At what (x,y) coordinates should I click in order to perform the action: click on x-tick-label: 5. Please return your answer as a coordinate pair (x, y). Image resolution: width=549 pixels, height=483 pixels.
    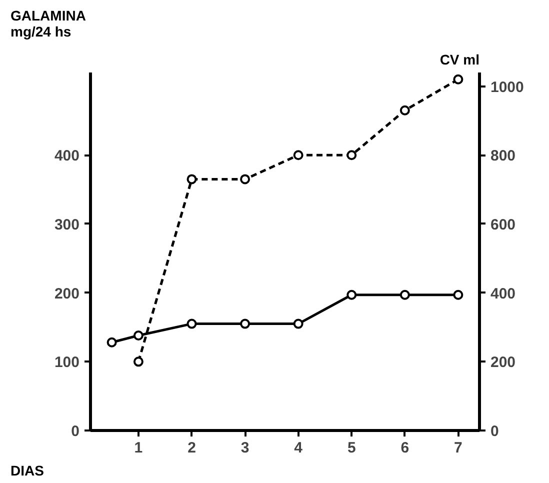
    Looking at the image, I should click on (351, 448).